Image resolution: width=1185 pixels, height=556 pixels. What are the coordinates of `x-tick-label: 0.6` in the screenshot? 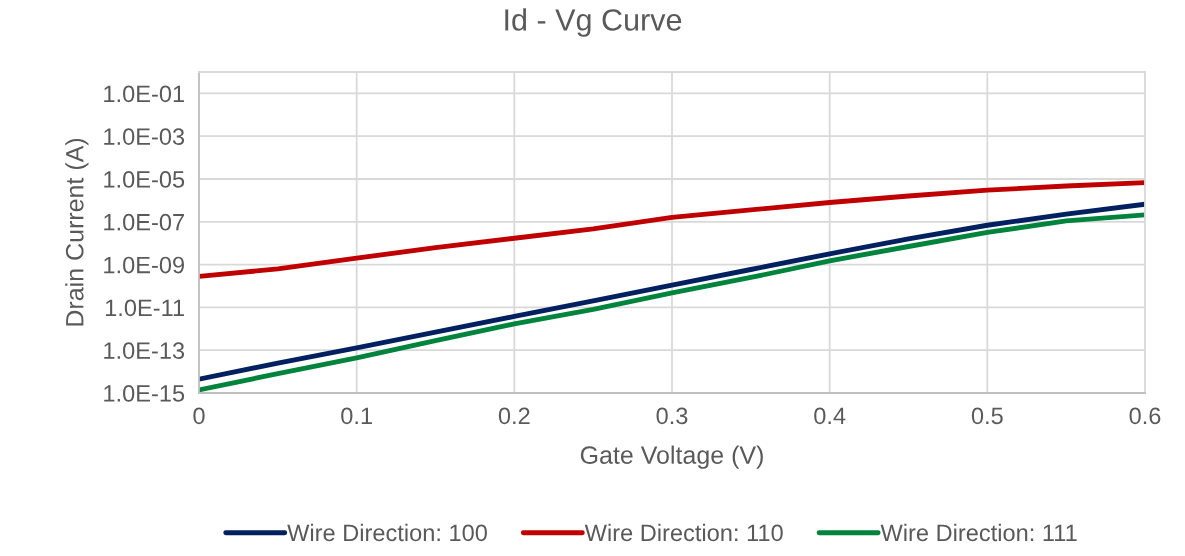 It's located at (1145, 416).